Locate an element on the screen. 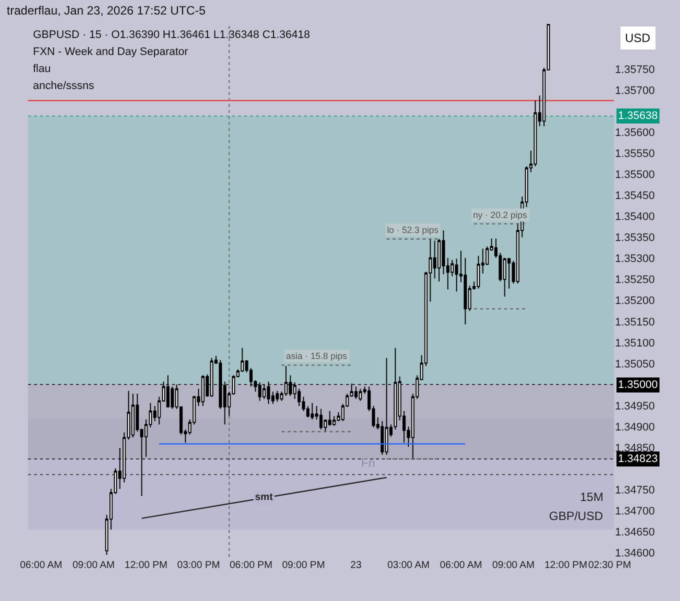 The width and height of the screenshot is (680, 601). y-tick-label: 1.34950 is located at coordinates (635, 406).